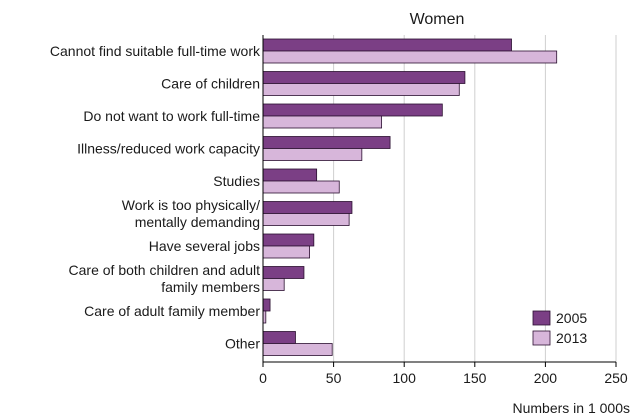  I want to click on legend-swatch-2013, so click(541, 338).